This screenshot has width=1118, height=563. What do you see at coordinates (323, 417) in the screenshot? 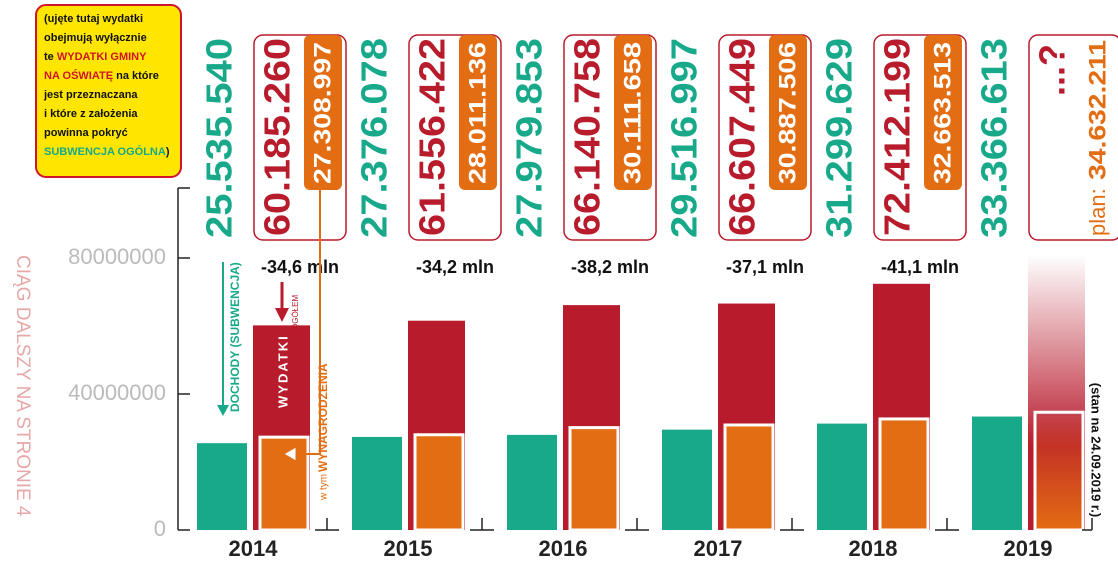
I see `legend-salaries: WYNAGRODZENIA` at bounding box center [323, 417].